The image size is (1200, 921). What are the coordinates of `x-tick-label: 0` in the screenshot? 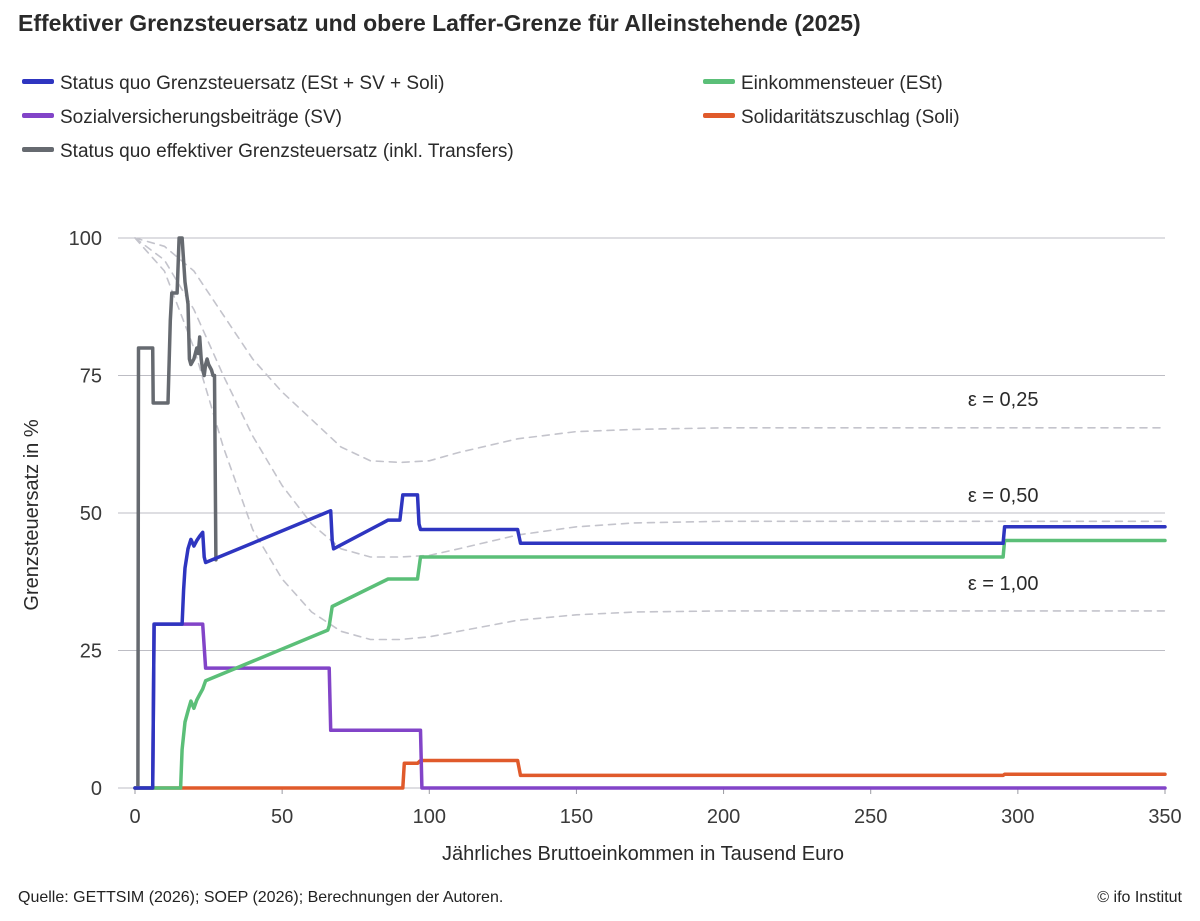 It's located at (134, 817).